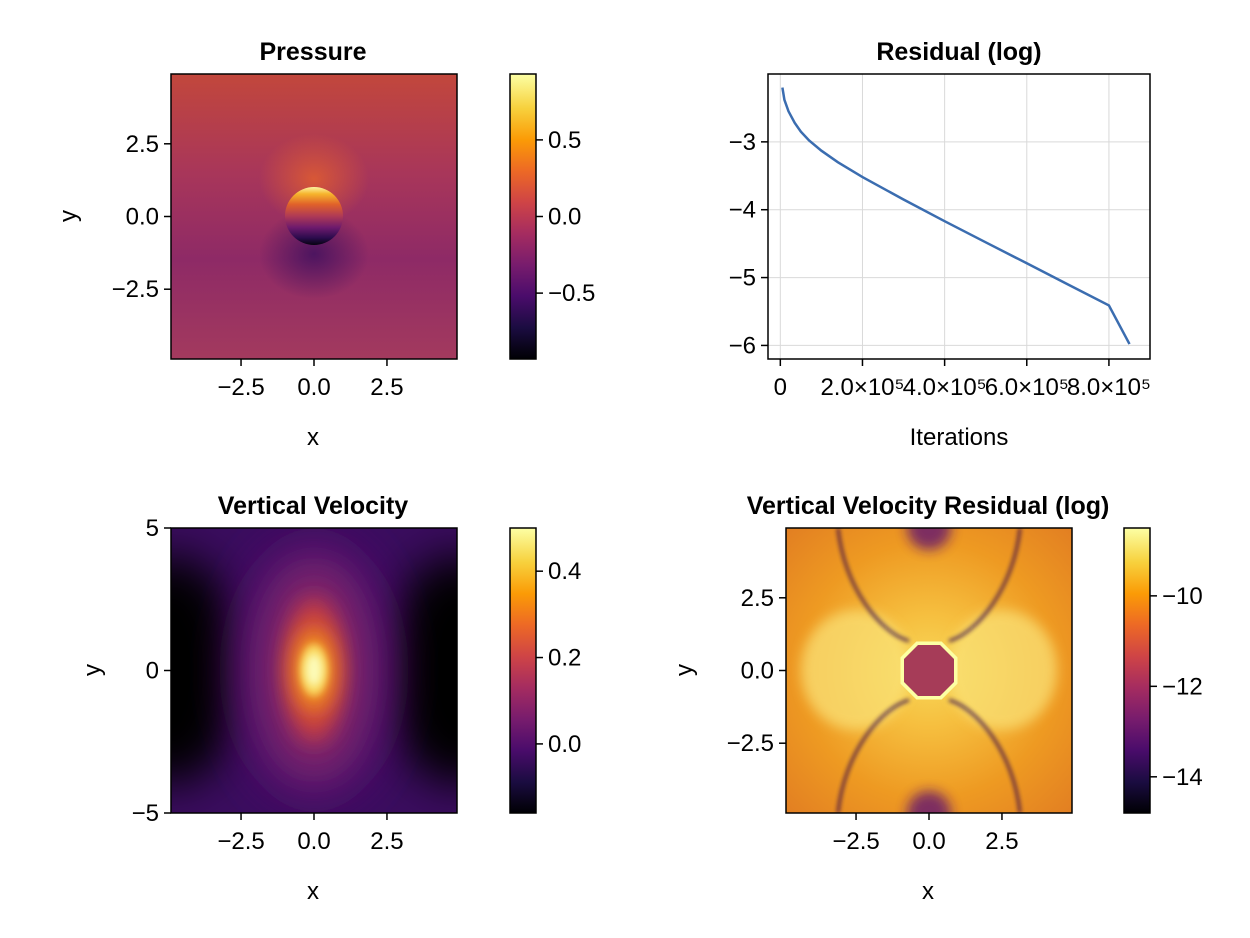 The image size is (1250, 938). I want to click on residual-ytick-label: −6, so click(742, 345).